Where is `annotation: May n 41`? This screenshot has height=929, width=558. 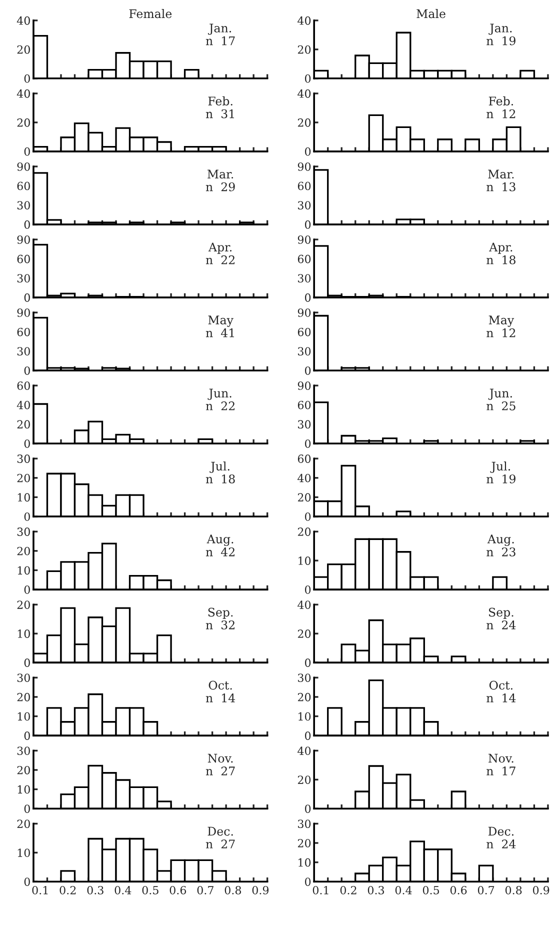 annotation: May n 41 is located at coordinates (220, 327).